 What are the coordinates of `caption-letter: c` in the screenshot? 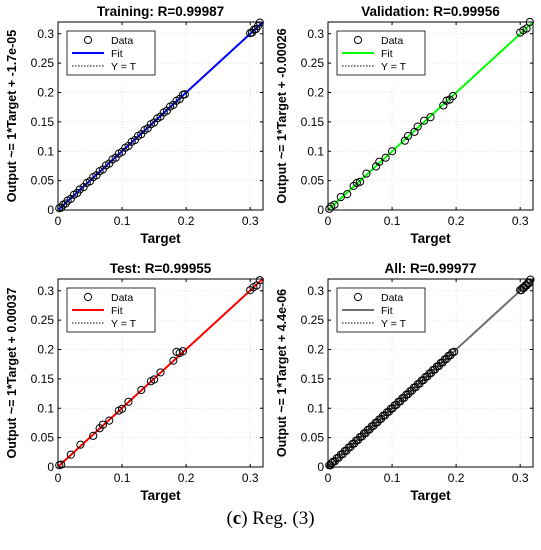 It's located at (237, 518).